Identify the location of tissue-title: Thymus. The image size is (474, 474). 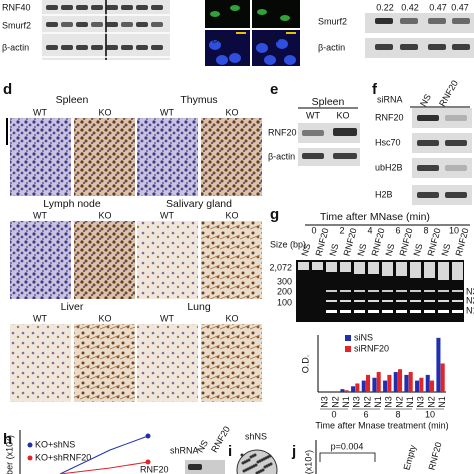
(198, 100).